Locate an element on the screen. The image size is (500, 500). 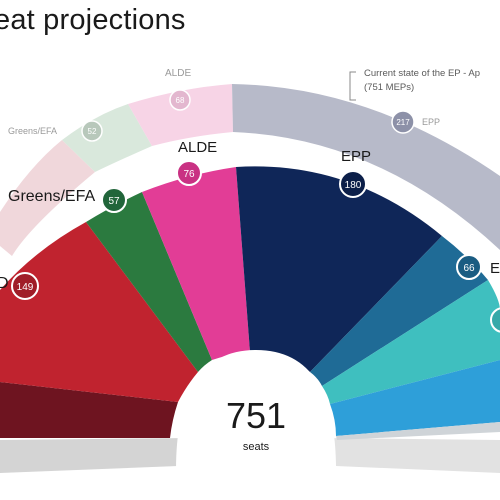
badge-epp: 180 is located at coordinates (353, 184).